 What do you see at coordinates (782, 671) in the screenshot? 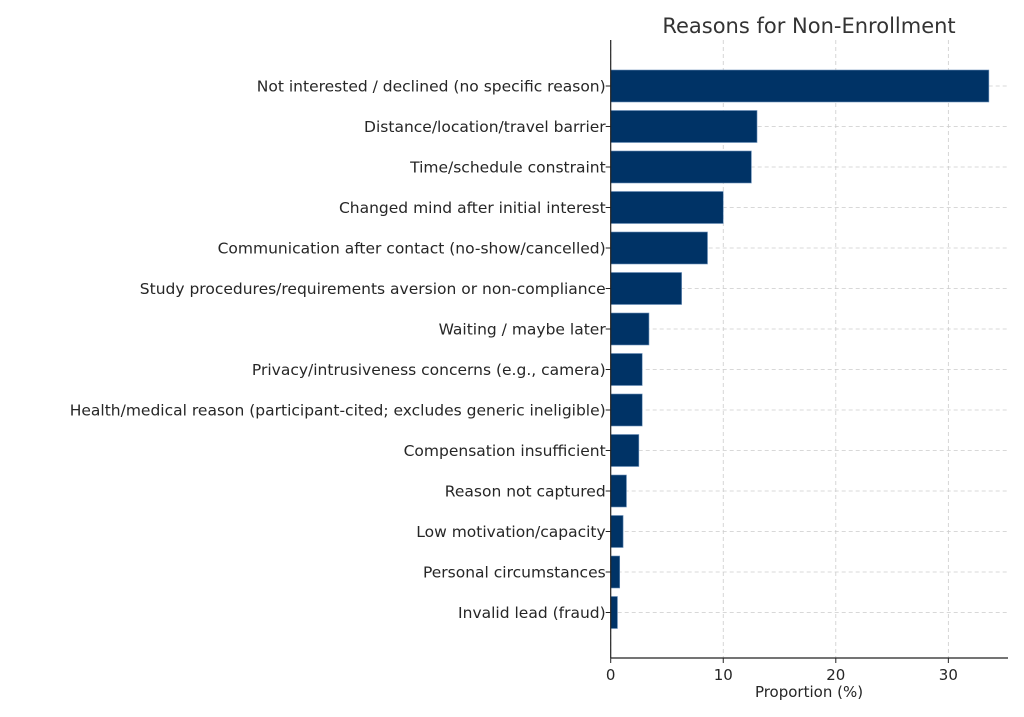
I see `x-ticks: 0 10 20 30` at bounding box center [782, 671].